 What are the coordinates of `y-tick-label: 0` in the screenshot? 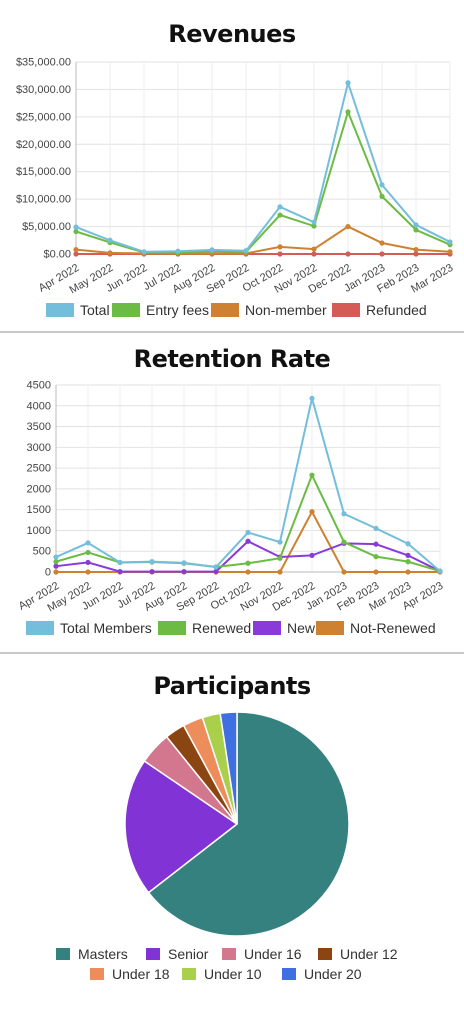 It's located at (48, 573).